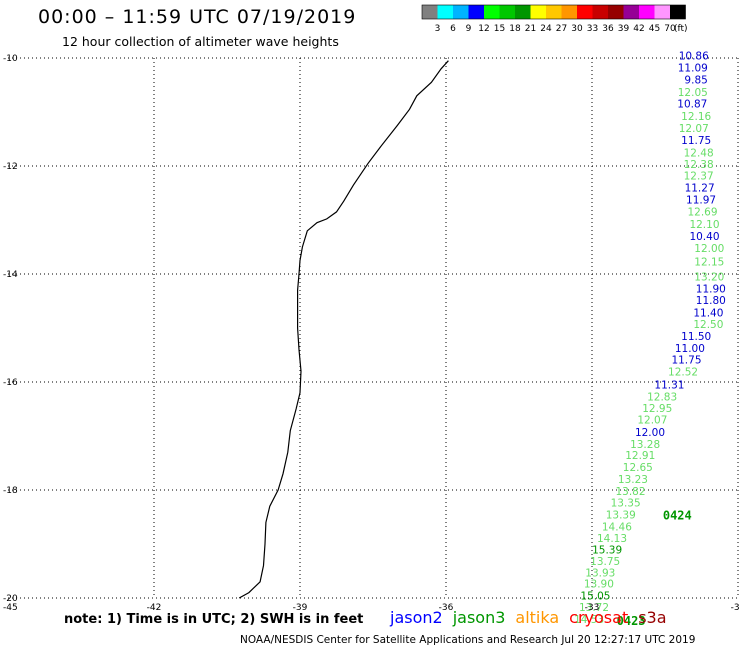  Describe the element at coordinates (709, 277) in the screenshot. I see `wave-height-reading: 13.20` at that location.